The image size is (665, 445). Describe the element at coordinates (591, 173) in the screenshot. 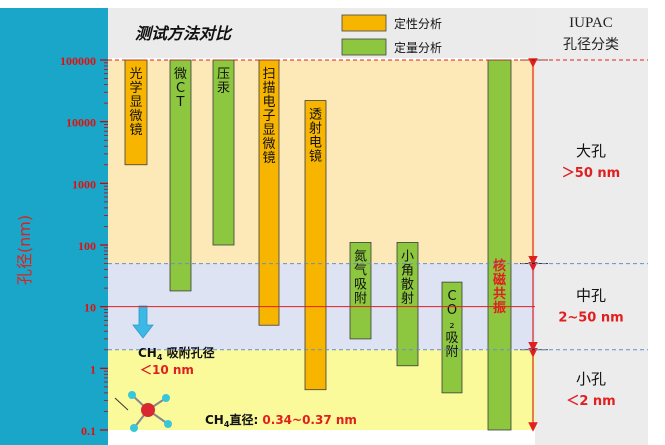

I see `iupac-class-range: ＞50 nm` at that location.